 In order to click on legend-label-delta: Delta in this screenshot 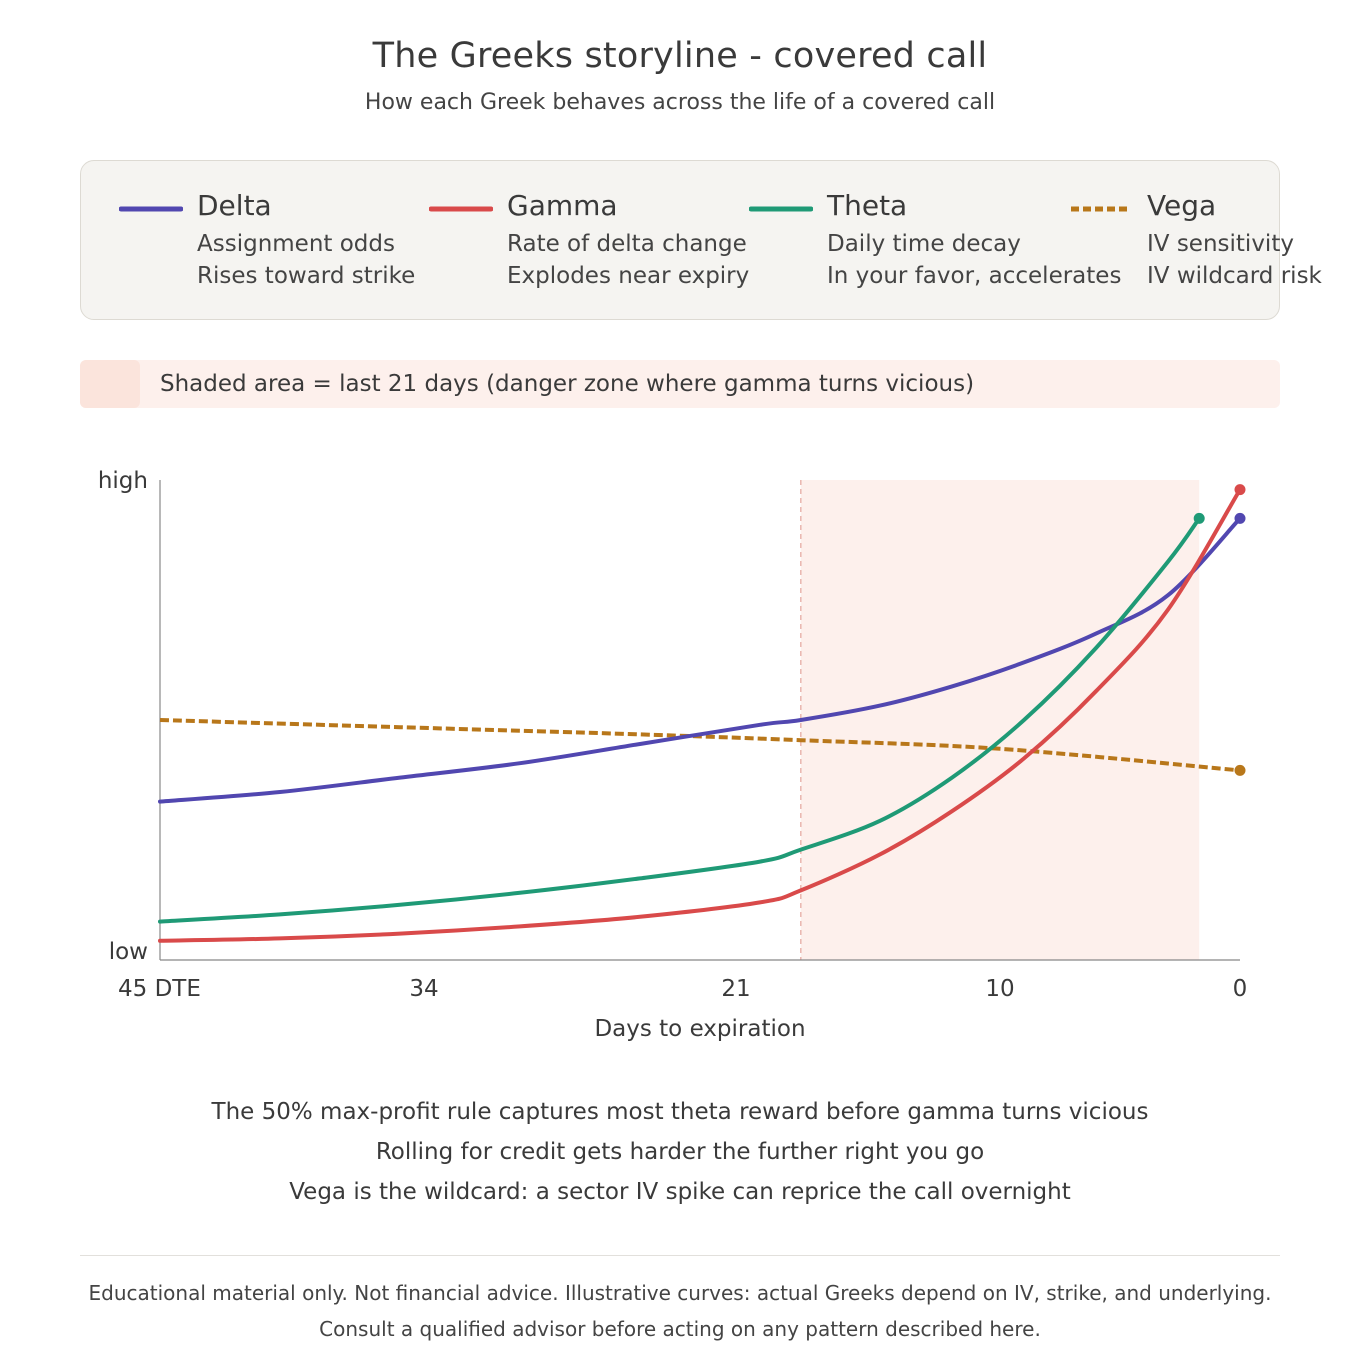, I will do `click(234, 205)`.